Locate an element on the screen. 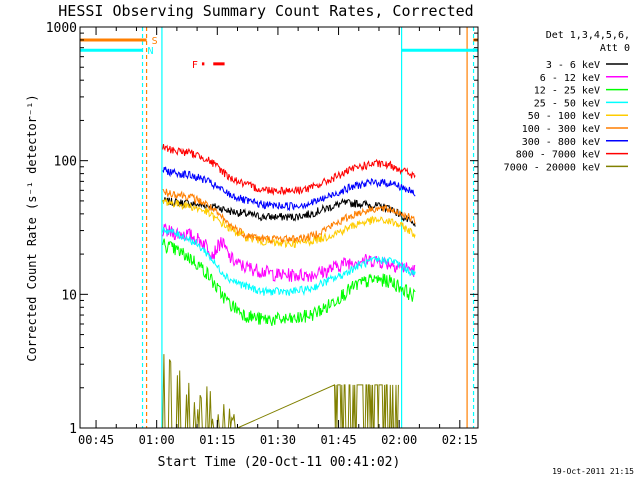 The image size is (640, 480). series-line-25-50-kev is located at coordinates (289, 261).